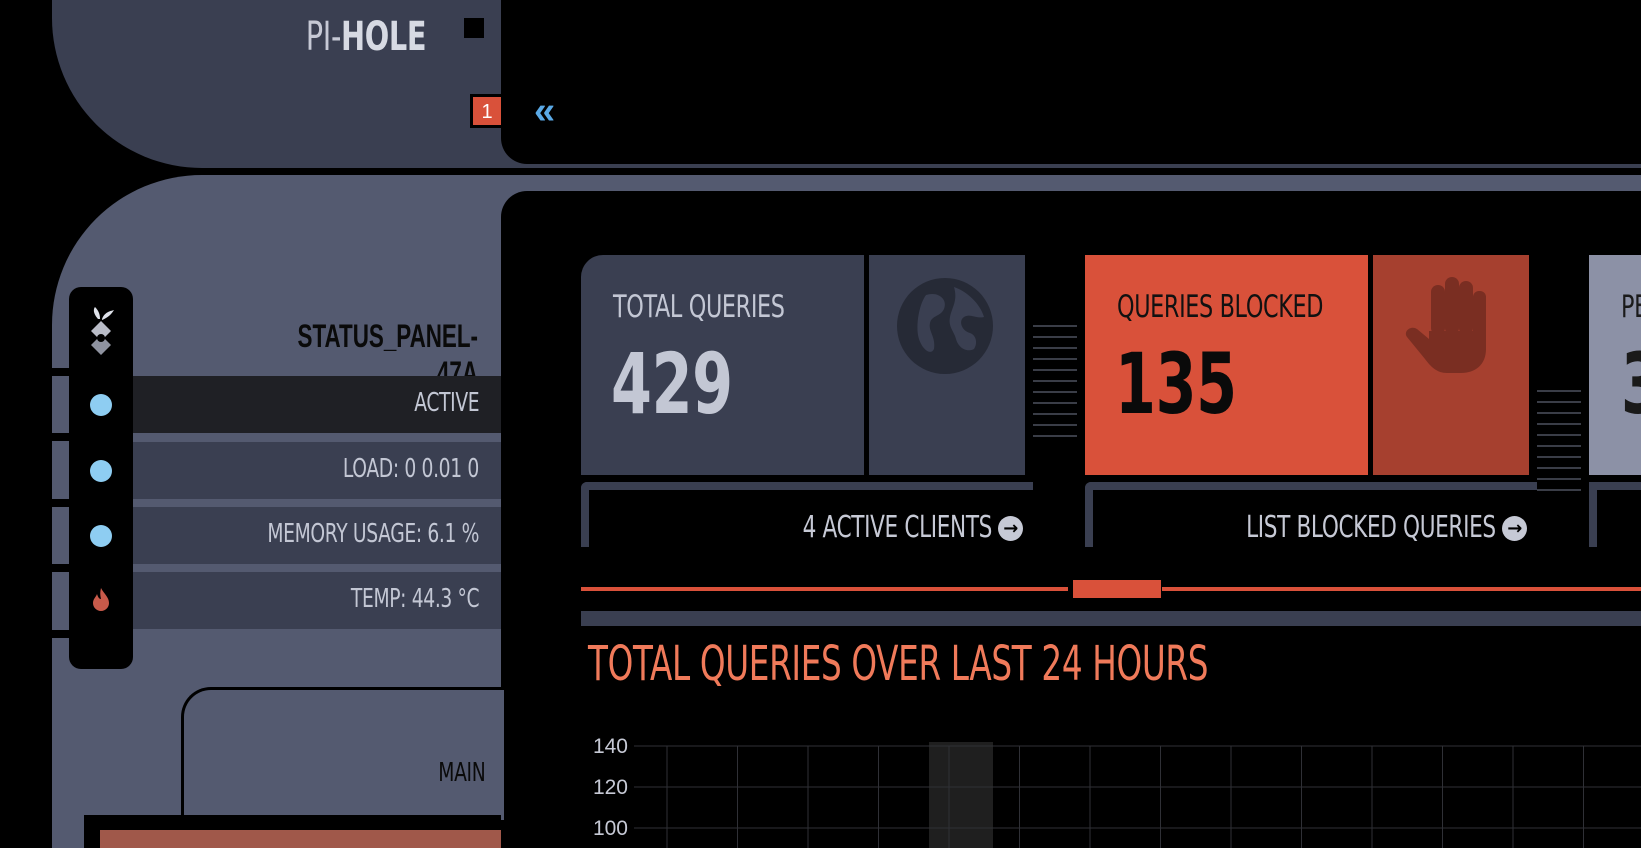 The image size is (1641, 848). What do you see at coordinates (672, 384) in the screenshot?
I see `stat-value: 429` at bounding box center [672, 384].